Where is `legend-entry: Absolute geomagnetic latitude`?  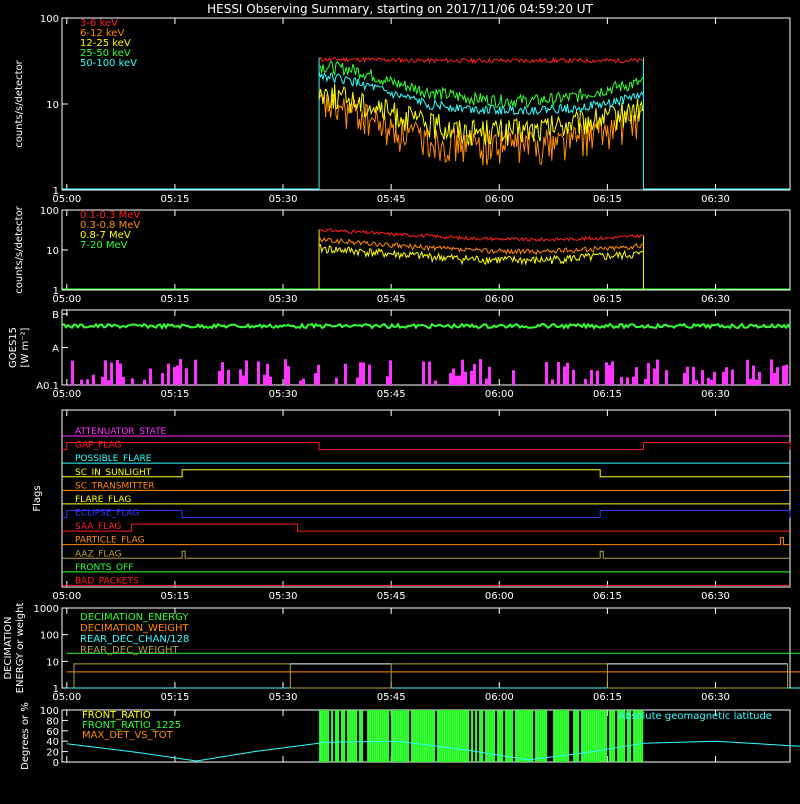 legend-entry: Absolute geomagnetic latitude is located at coordinates (695, 716).